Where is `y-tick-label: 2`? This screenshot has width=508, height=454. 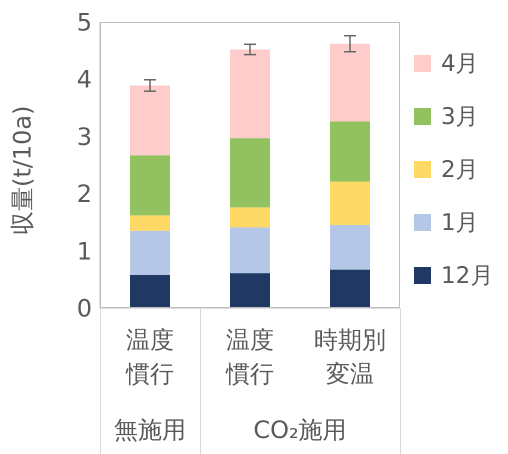 y-tick-label: 2 is located at coordinates (84, 194).